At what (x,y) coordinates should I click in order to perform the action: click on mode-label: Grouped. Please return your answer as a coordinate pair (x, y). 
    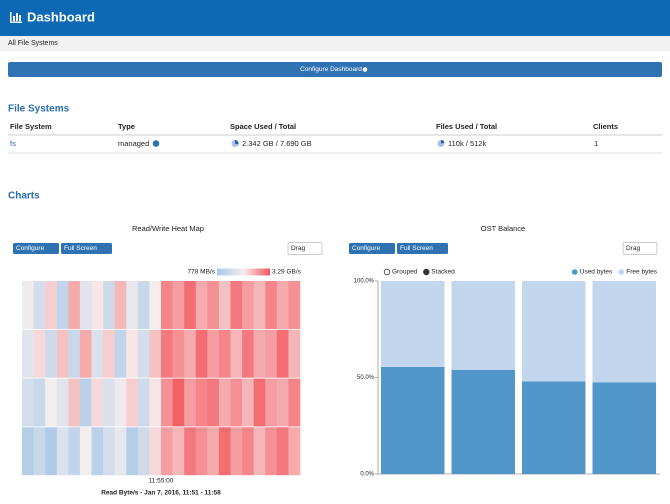
    Looking at the image, I should click on (405, 272).